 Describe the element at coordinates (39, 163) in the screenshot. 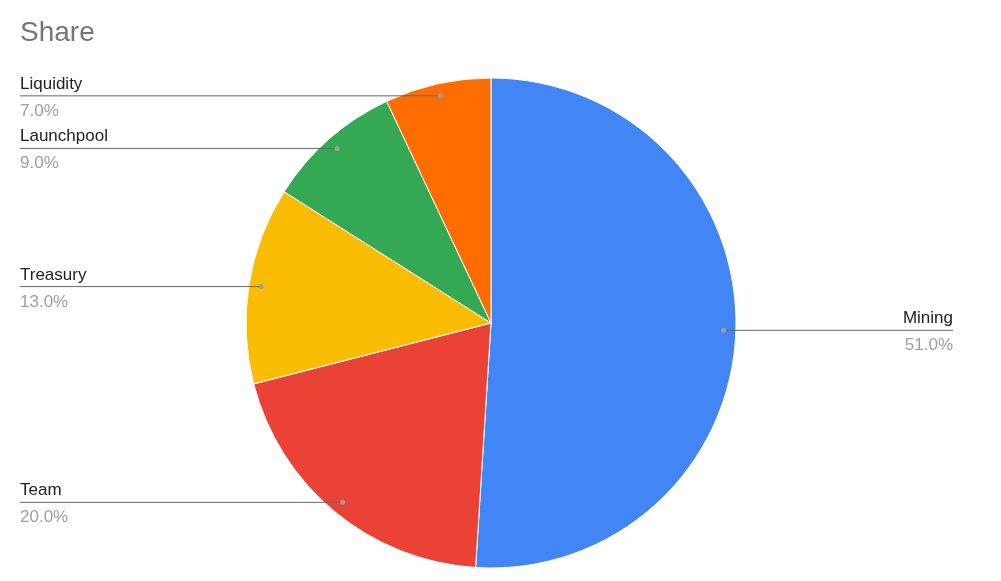

I see `data-label: 9.0%` at that location.